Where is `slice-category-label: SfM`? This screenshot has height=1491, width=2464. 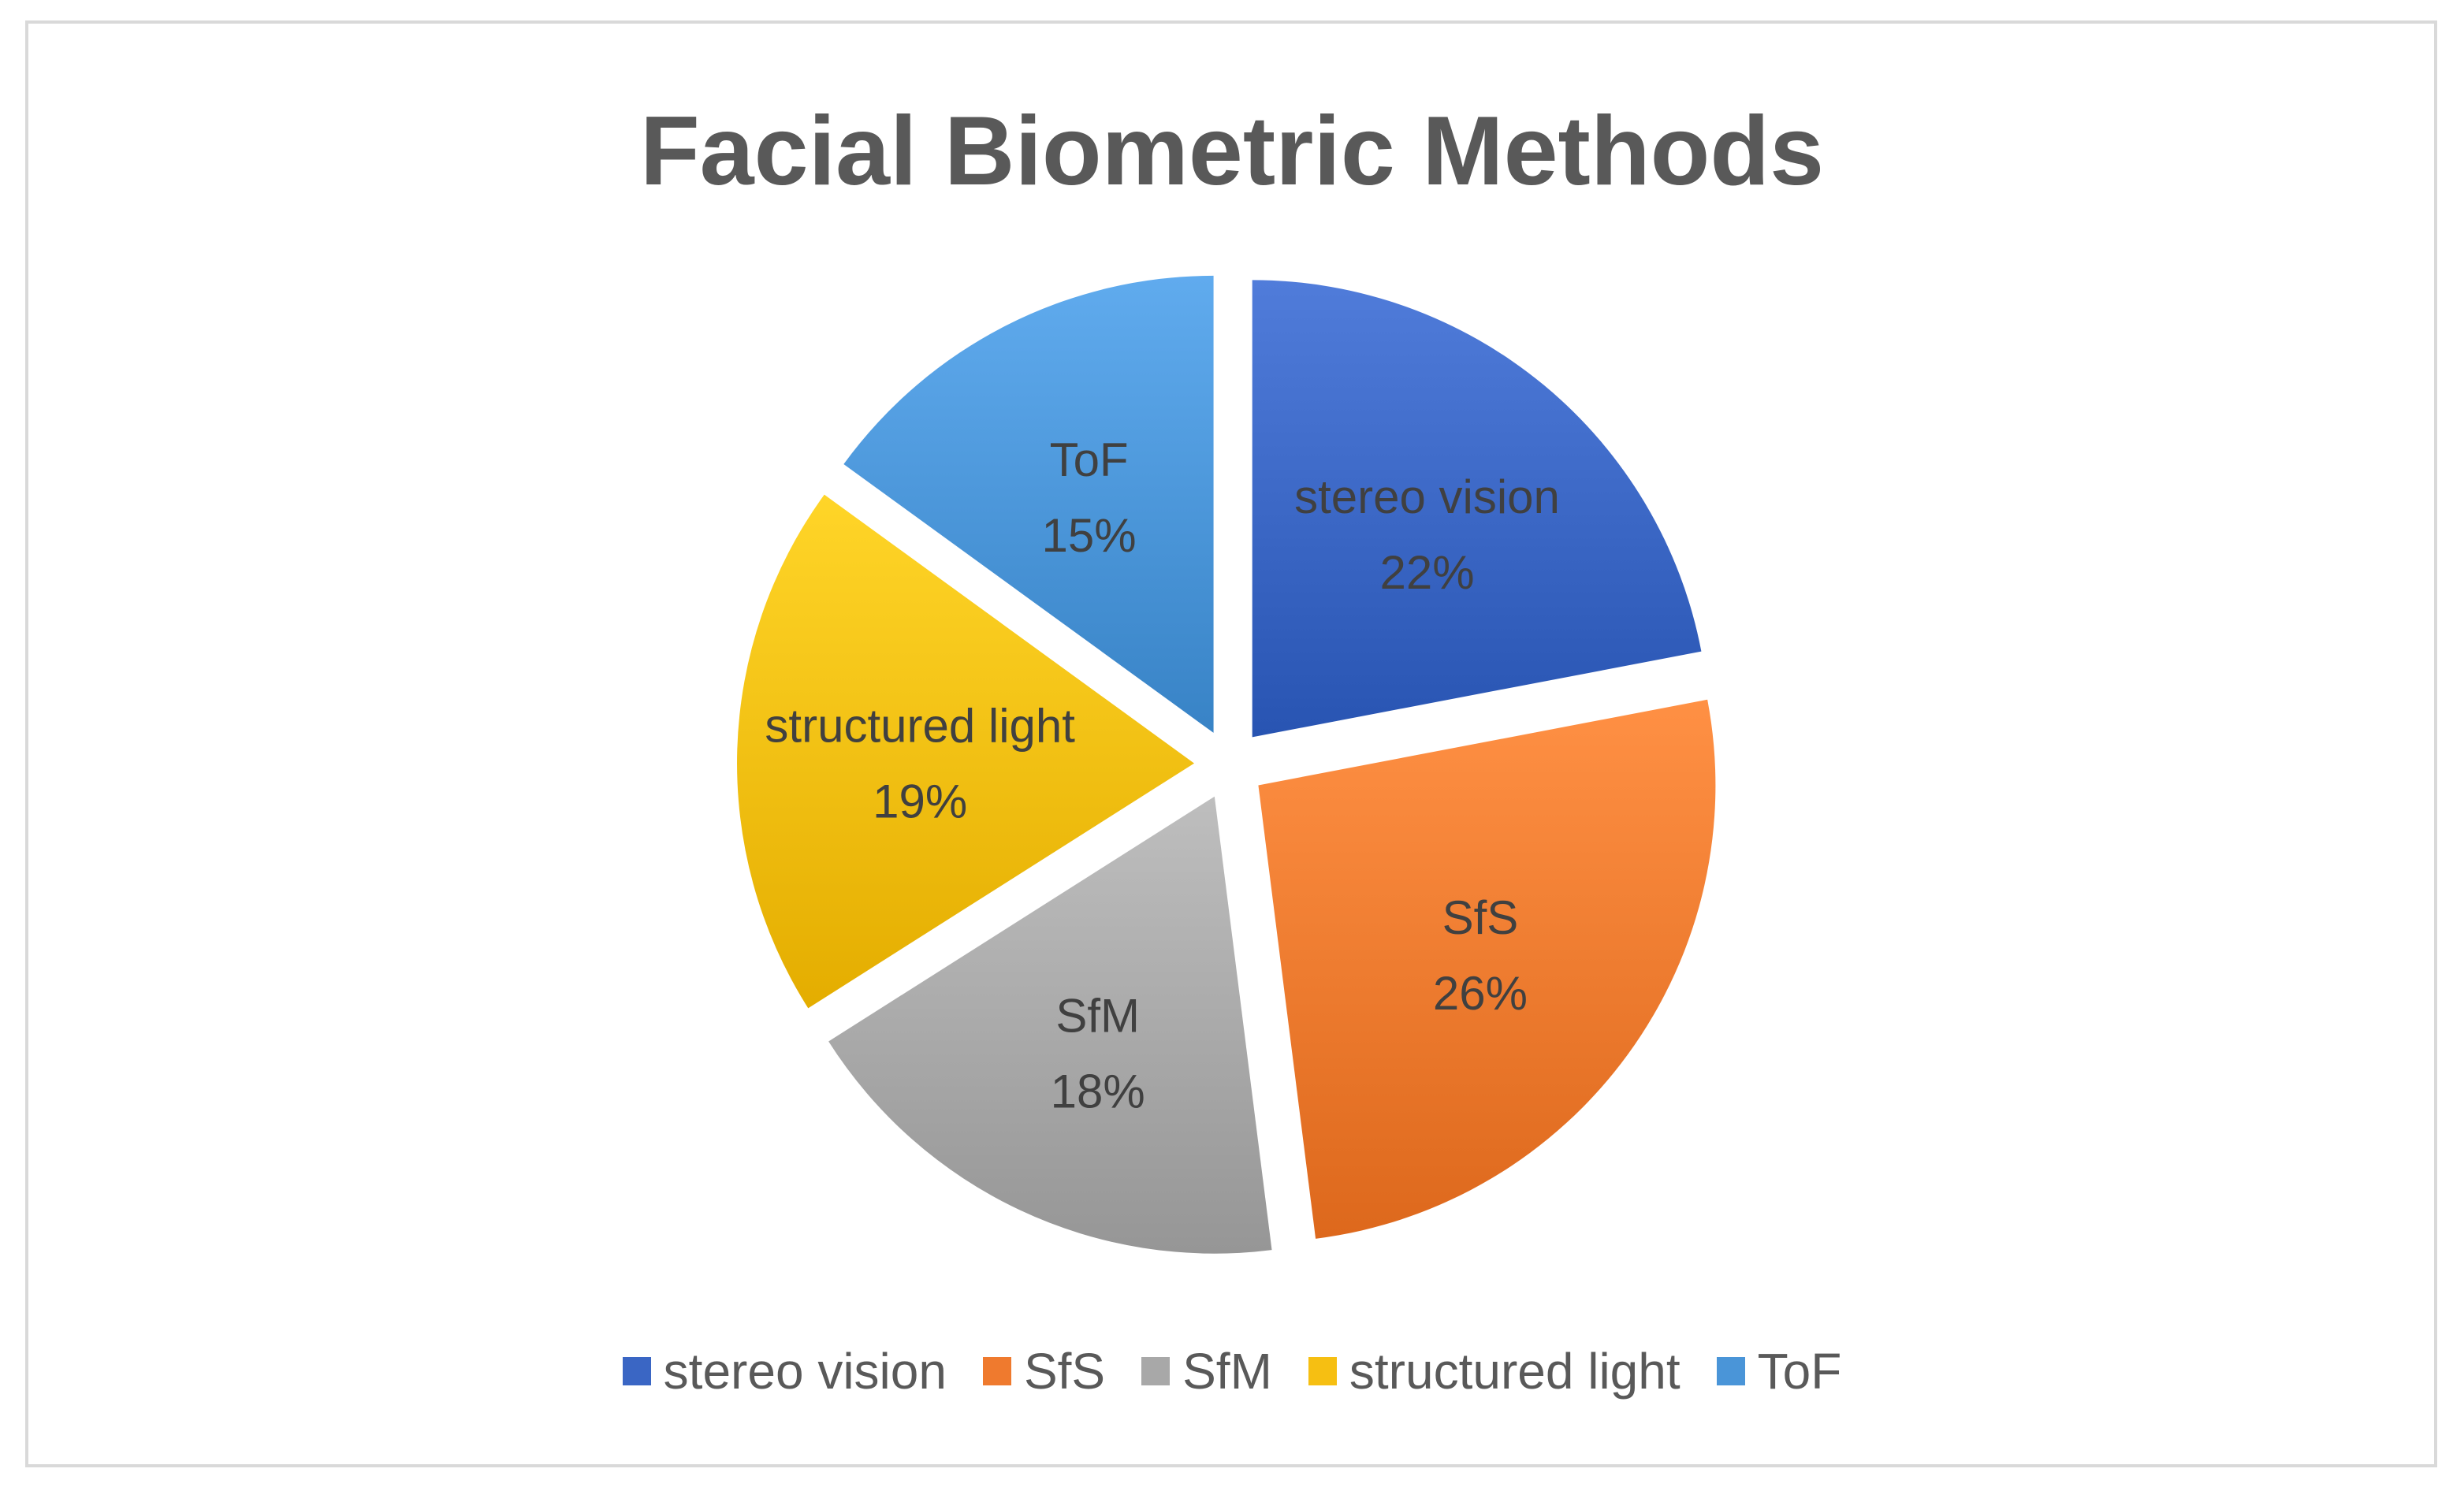 slice-category-label: SfM is located at coordinates (1097, 1016).